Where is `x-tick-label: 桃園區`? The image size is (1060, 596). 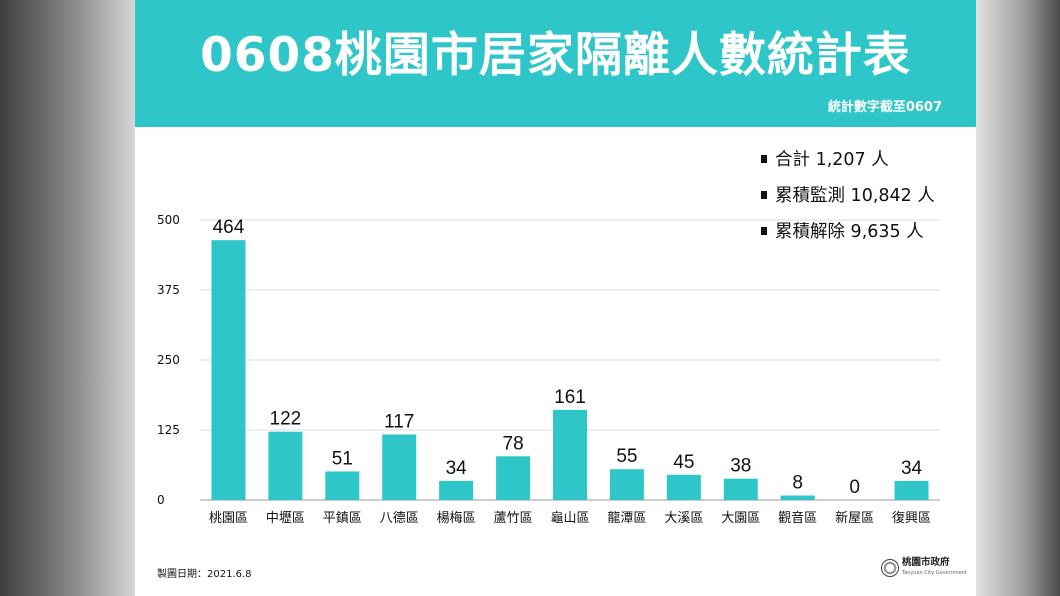 x-tick-label: 桃園區 is located at coordinates (228, 518).